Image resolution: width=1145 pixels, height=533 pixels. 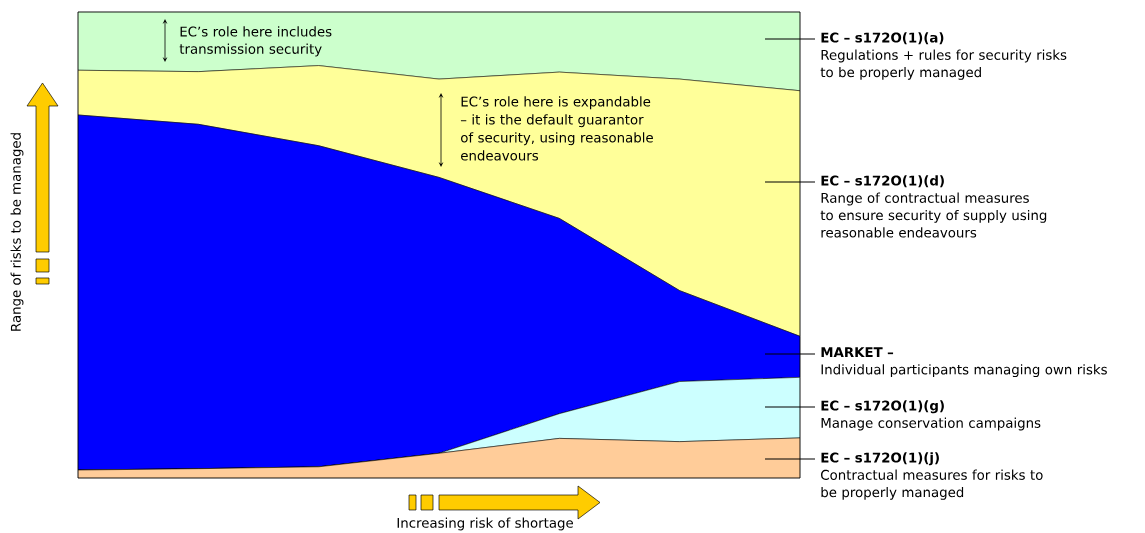 What do you see at coordinates (964, 371) in the screenshot?
I see `text: Individual participants managing own risks` at bounding box center [964, 371].